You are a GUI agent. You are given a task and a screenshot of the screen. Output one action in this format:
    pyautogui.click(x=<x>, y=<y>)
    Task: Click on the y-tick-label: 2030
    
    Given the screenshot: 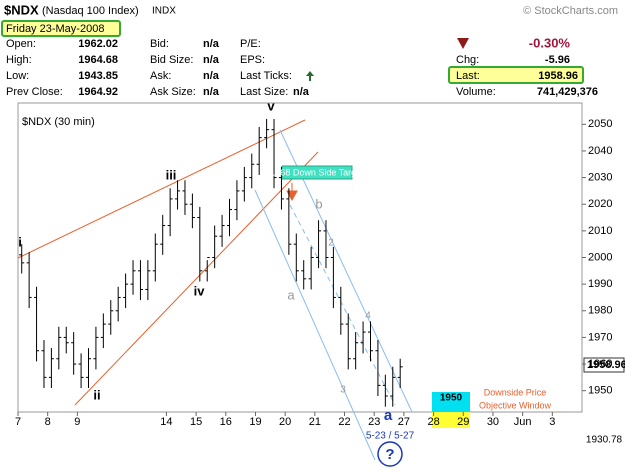 What is the action you would take?
    pyautogui.click(x=600, y=177)
    